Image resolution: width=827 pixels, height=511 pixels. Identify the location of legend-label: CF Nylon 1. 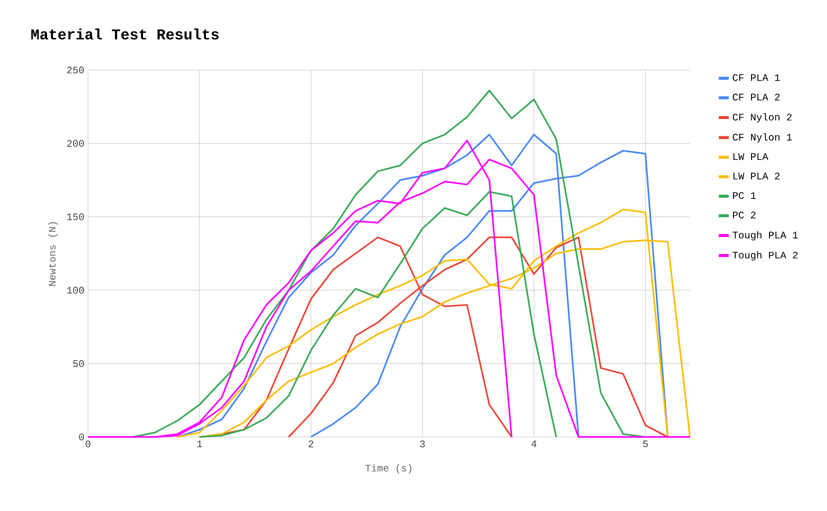
(762, 138).